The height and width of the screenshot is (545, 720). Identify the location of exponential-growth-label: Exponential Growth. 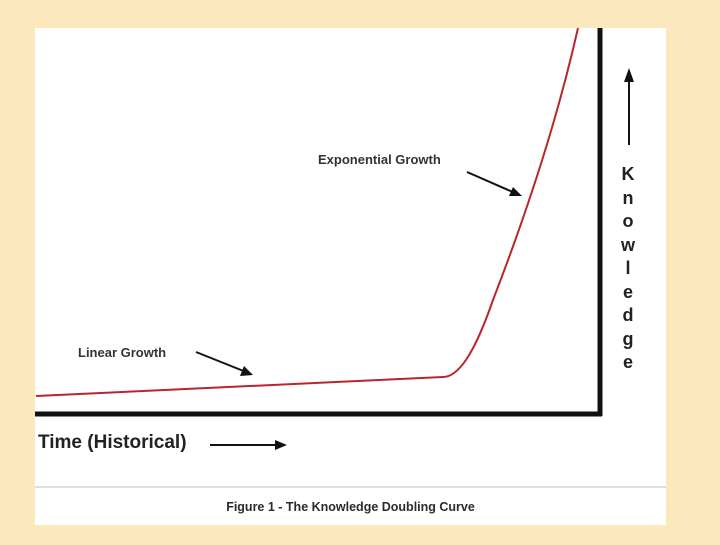
(379, 159).